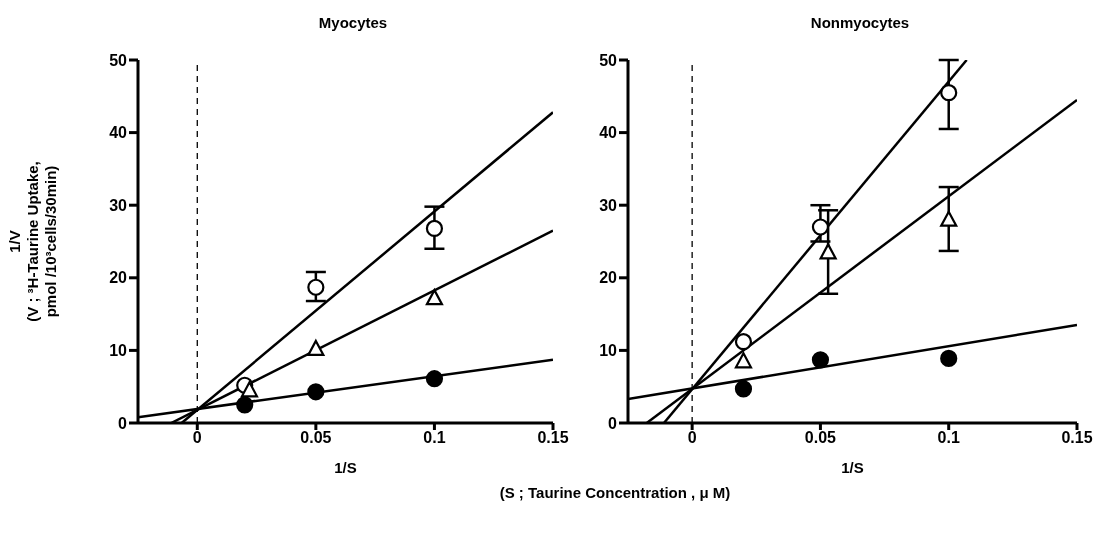  Describe the element at coordinates (860, 23) in the screenshot. I see `chart-title: Nonmyocytes` at that location.